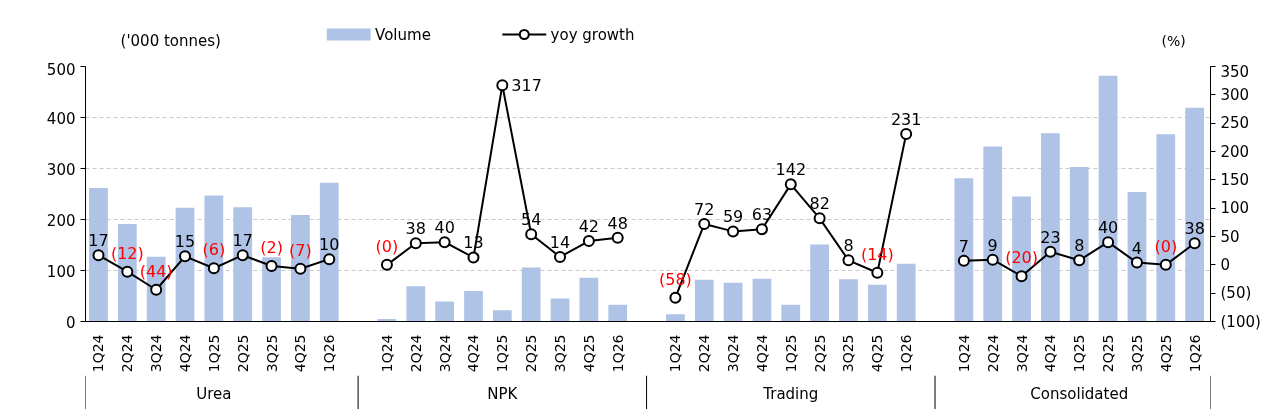 This screenshot has height=414, width=1282. Describe the element at coordinates (589, 227) in the screenshot. I see `data-label: 42` at that location.